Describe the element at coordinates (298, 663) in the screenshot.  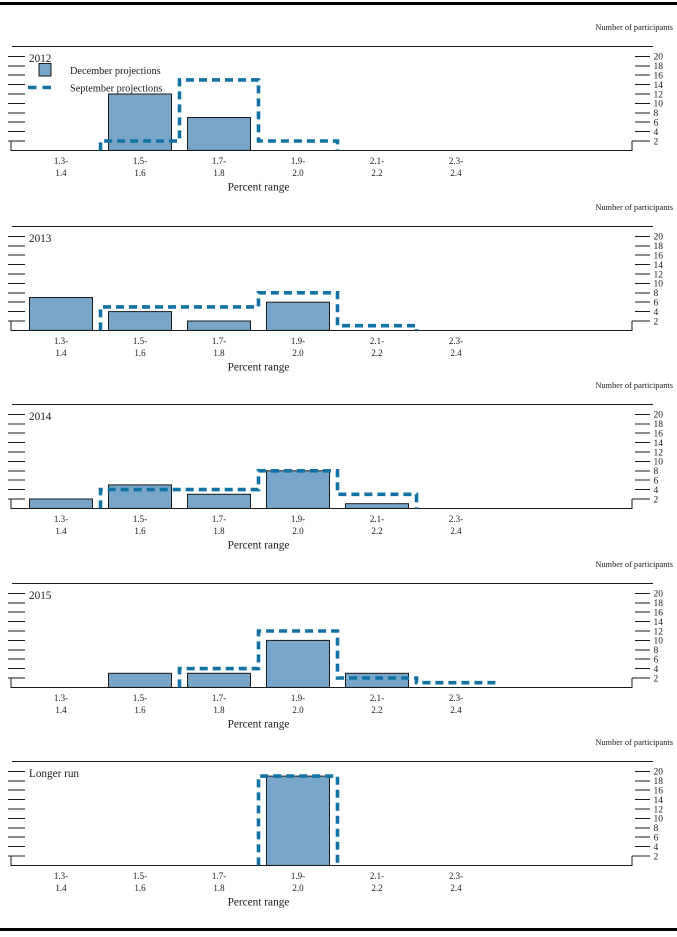
I see `december-bar-1.9-2.0` at that location.